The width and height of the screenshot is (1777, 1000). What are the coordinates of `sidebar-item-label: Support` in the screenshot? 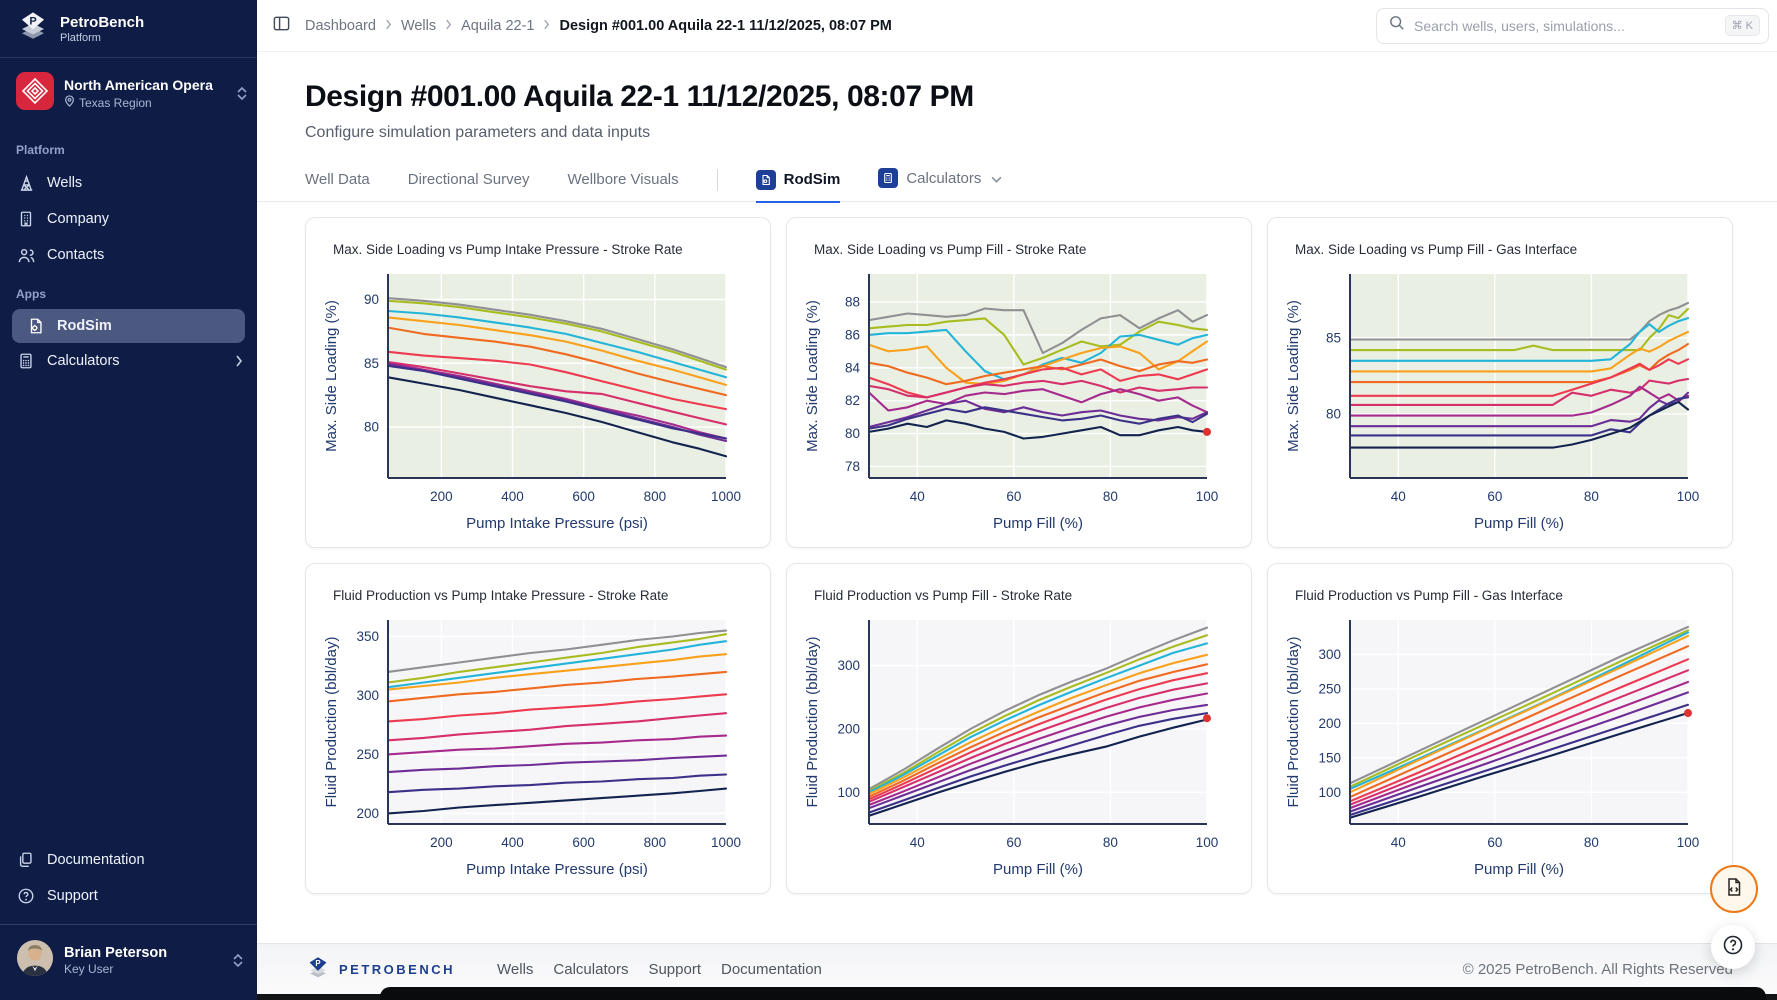 It's located at (72, 896).